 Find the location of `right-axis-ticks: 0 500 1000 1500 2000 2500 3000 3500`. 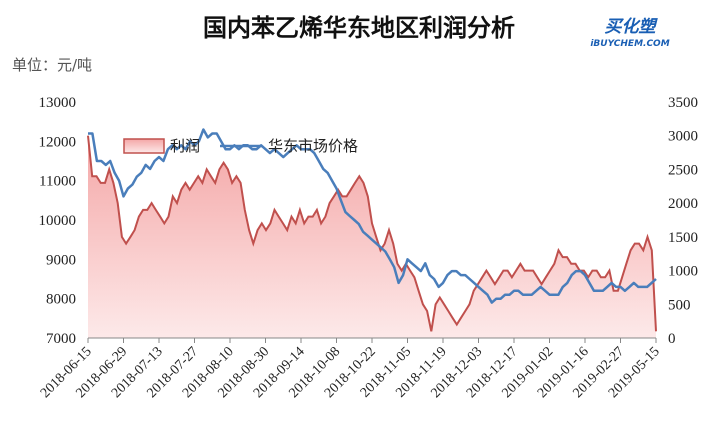

right-axis-ticks: 0 500 1000 1500 2000 2500 3000 3500 is located at coordinates (683, 221).